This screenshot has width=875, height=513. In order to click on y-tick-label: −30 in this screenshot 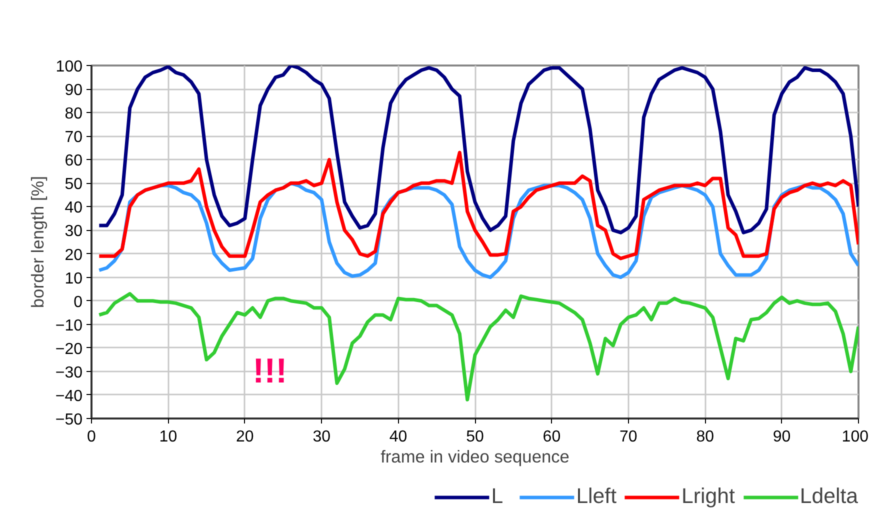, I will do `click(69, 373)`.